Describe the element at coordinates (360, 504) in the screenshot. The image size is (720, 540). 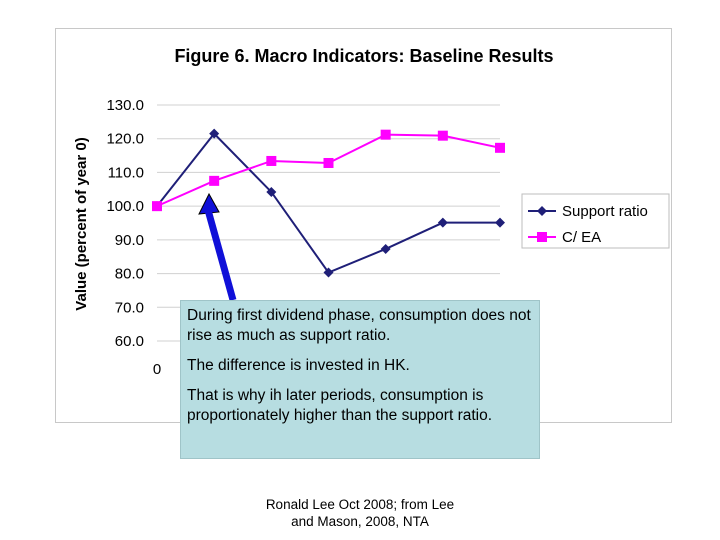
I see `credit-line-1: Ronald Lee Oct 2008; from Lee` at that location.